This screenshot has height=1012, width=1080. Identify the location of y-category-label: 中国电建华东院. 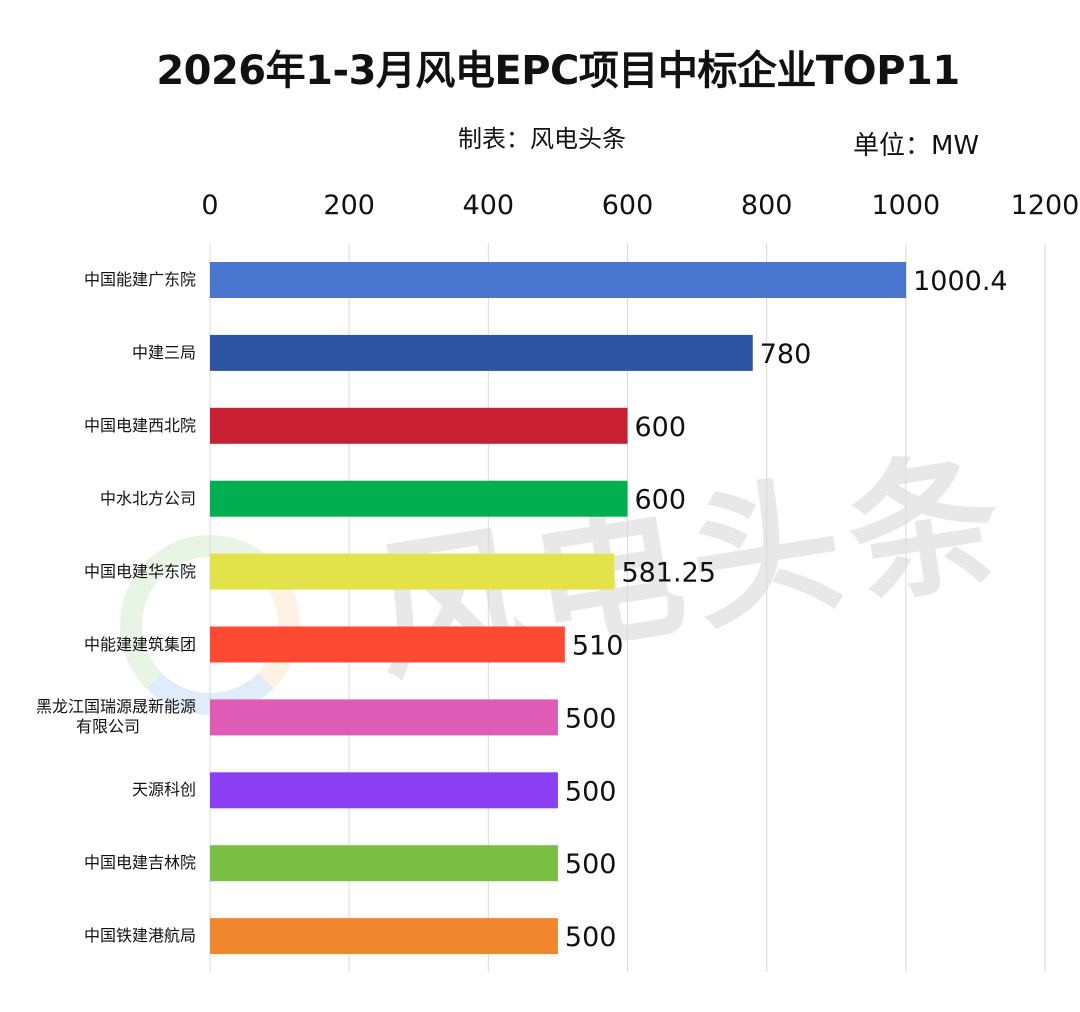
(139, 571).